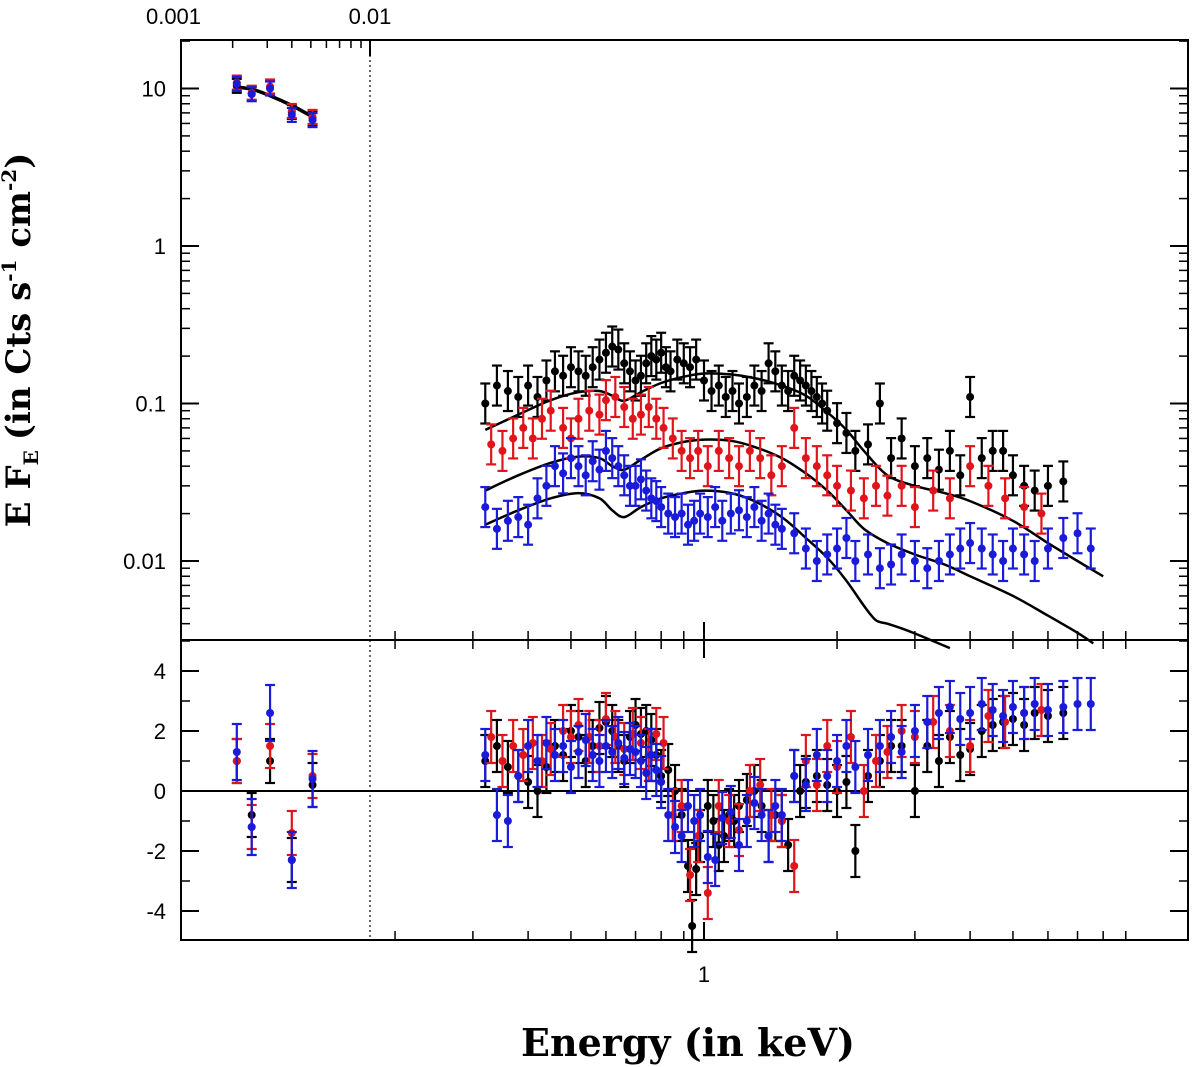 This screenshot has height=1067, width=1200. I want to click on residual-xray-point-red, so click(513, 746).